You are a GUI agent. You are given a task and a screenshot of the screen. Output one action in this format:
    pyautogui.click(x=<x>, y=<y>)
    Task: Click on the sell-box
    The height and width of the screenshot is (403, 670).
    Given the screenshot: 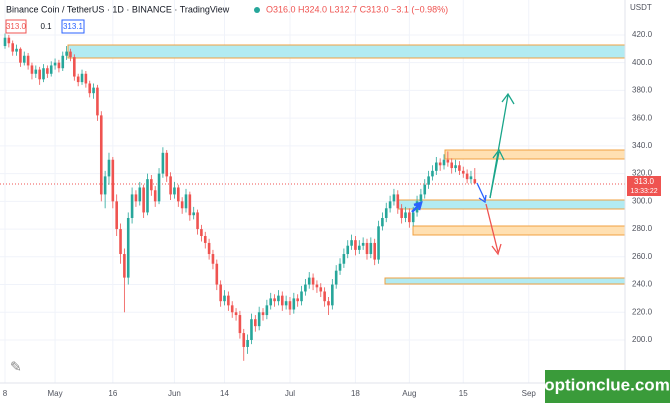 What is the action you would take?
    pyautogui.click(x=16, y=26)
    